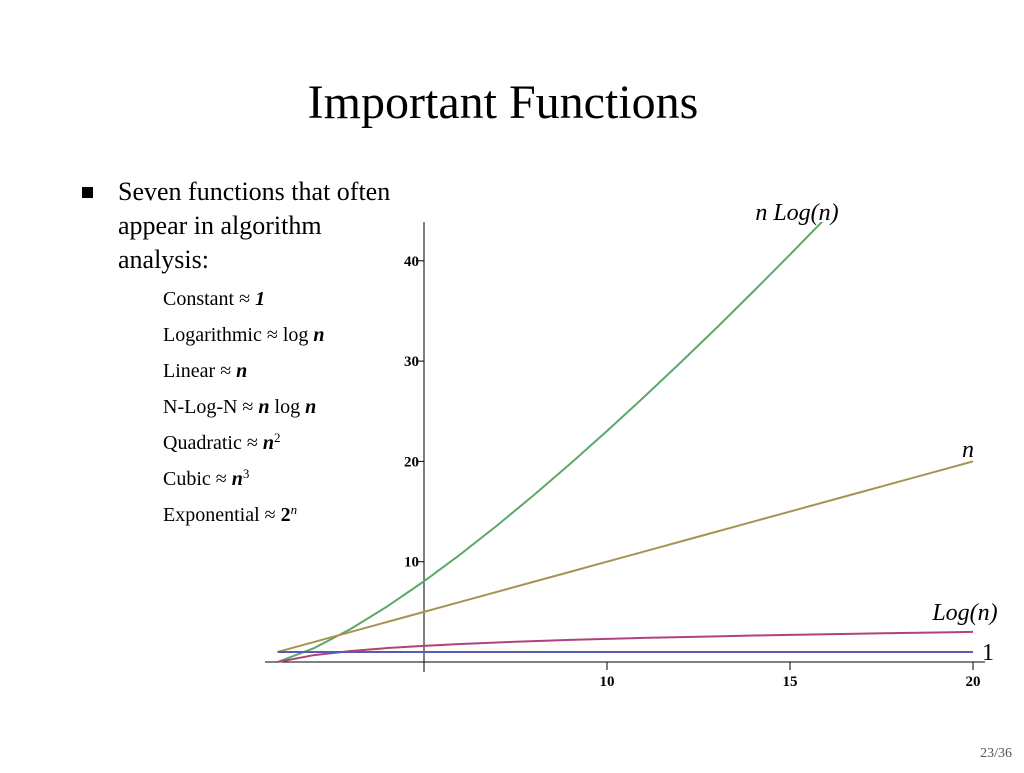  Describe the element at coordinates (411, 362) in the screenshot. I see `y-tick-label: 30` at that location.